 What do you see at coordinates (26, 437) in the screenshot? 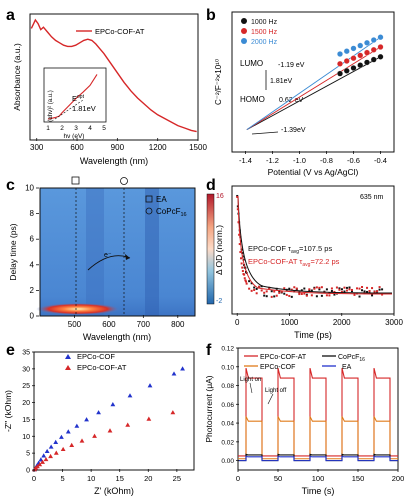
I see `panel-e-ytick-2: 10` at bounding box center [26, 437].